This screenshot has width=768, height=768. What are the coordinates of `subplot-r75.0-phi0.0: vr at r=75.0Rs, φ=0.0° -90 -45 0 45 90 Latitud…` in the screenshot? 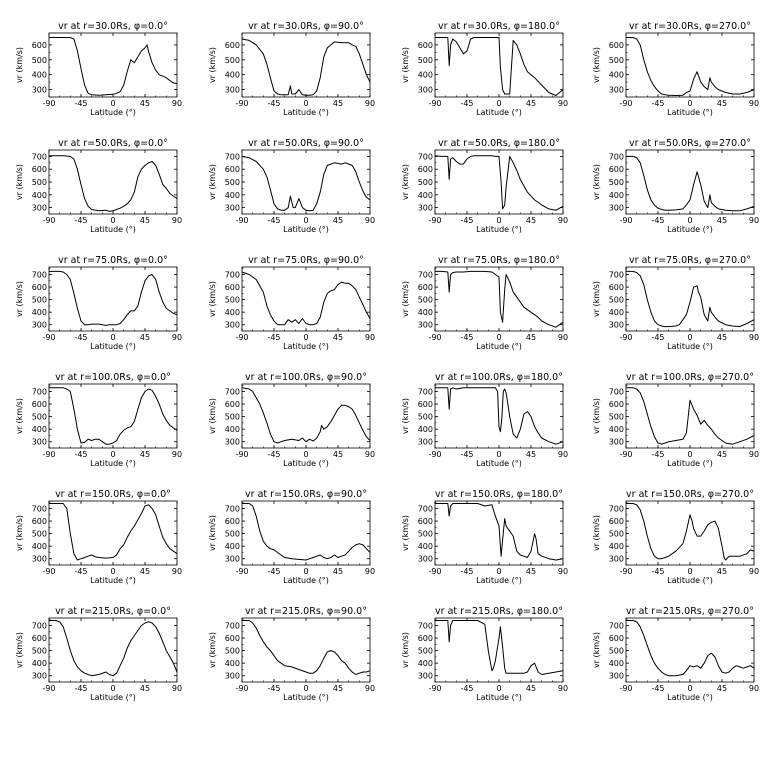 It's located at (98, 303).